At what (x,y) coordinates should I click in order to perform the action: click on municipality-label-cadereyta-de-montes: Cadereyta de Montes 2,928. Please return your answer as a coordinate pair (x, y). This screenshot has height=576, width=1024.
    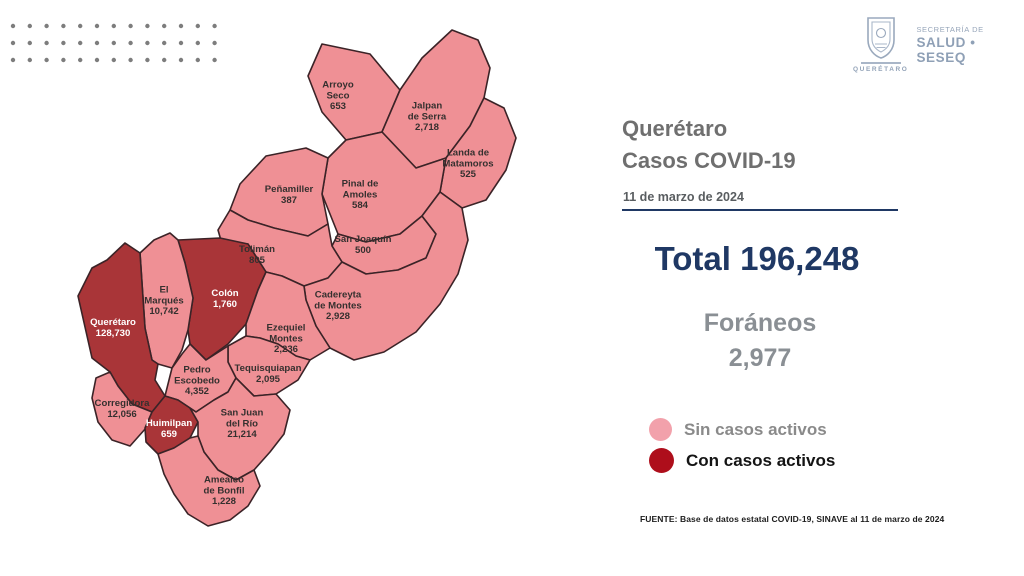
    Looking at the image, I should click on (338, 306).